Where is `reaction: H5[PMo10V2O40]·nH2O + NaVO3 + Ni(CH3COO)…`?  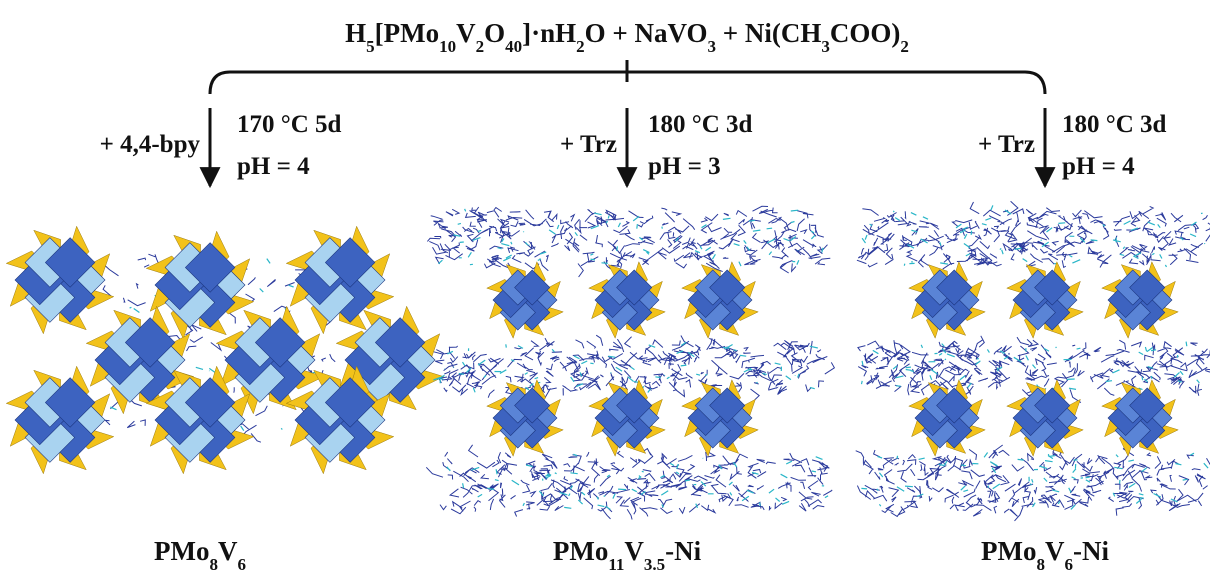
reaction: H5[PMo10V2O40]·nH2O + NaVO3 + Ni(CH3COO)… is located at coordinates (627, 37).